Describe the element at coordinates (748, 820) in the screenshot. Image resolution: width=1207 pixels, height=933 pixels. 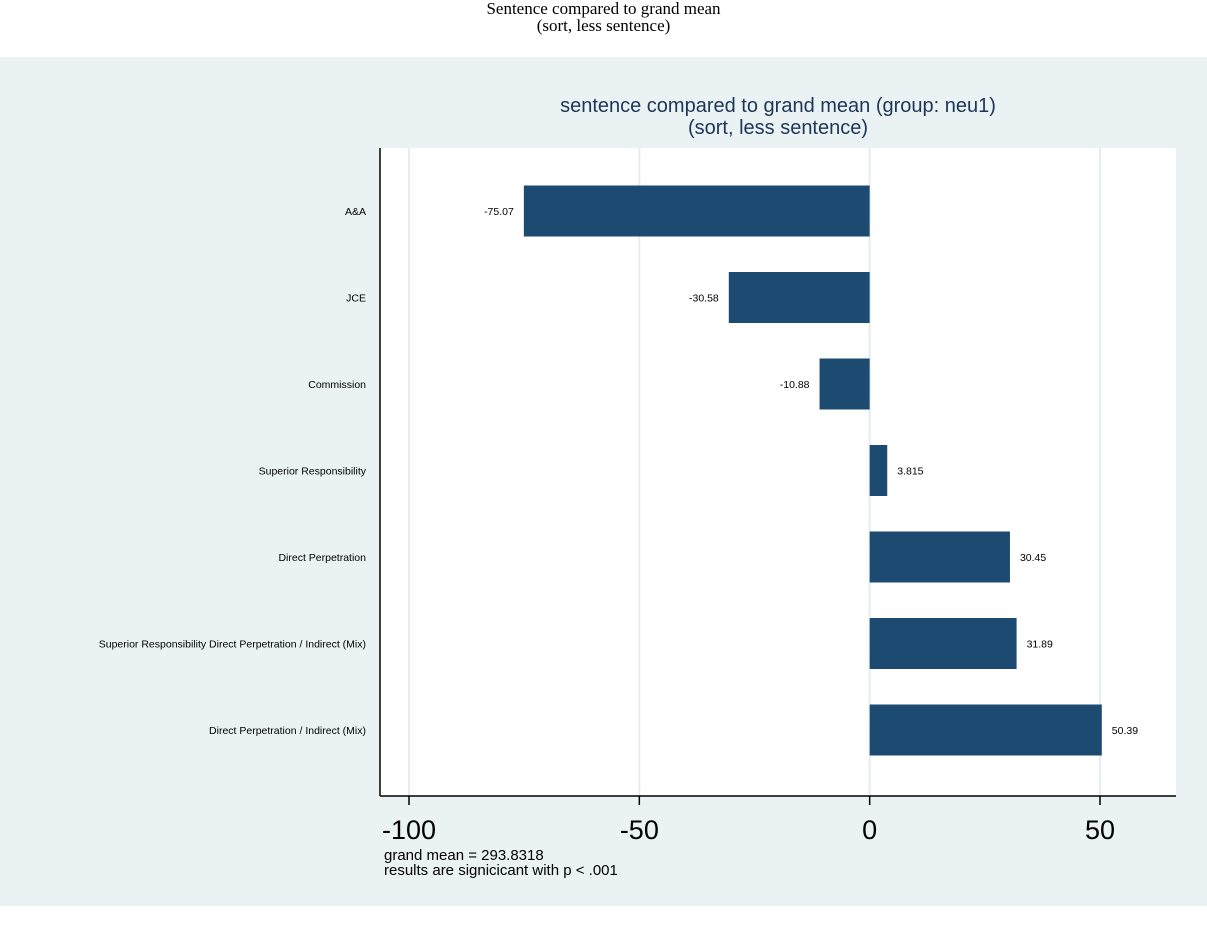
I see `x-axis-ticks: -100 -50 0 50` at that location.